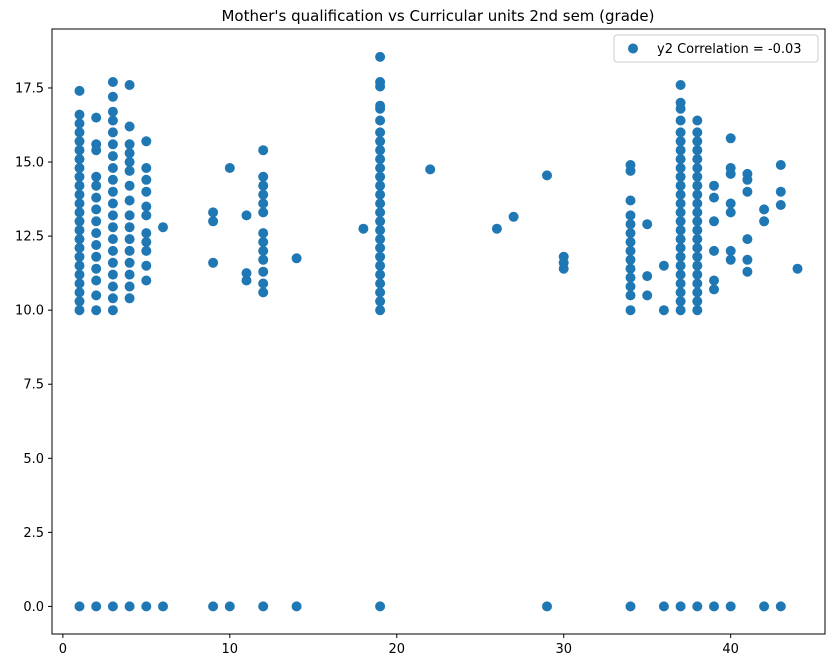  Describe the element at coordinates (33, 459) in the screenshot. I see `y-tick-label: 5.0` at that location.